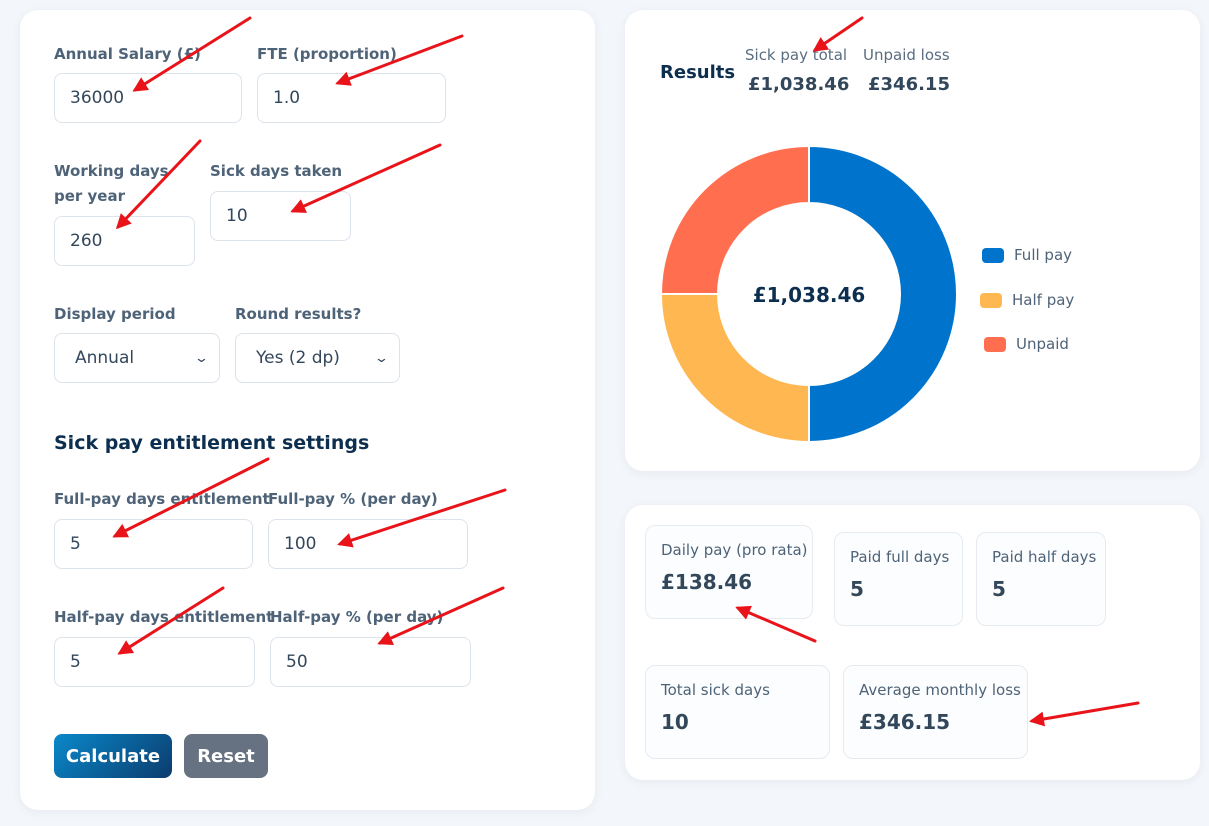 Image resolution: width=1209 pixels, height=826 pixels. I want to click on unpaid-loss-value: £346.15, so click(909, 84).